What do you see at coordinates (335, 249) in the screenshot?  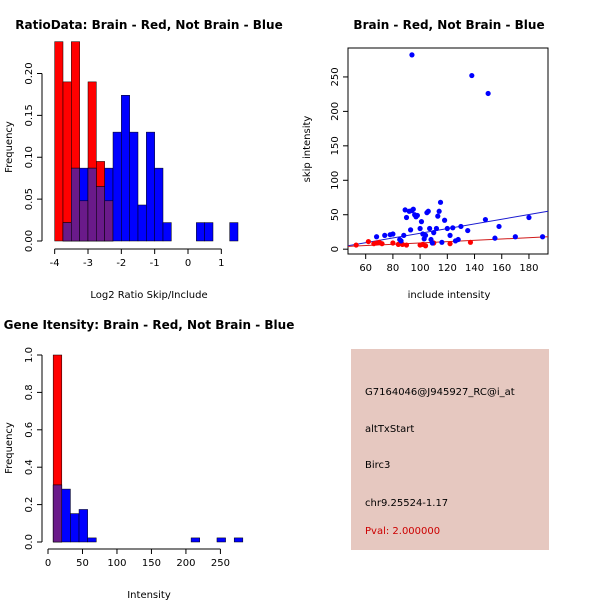 I see `scatter-y-tick-label: 0` at bounding box center [335, 249].